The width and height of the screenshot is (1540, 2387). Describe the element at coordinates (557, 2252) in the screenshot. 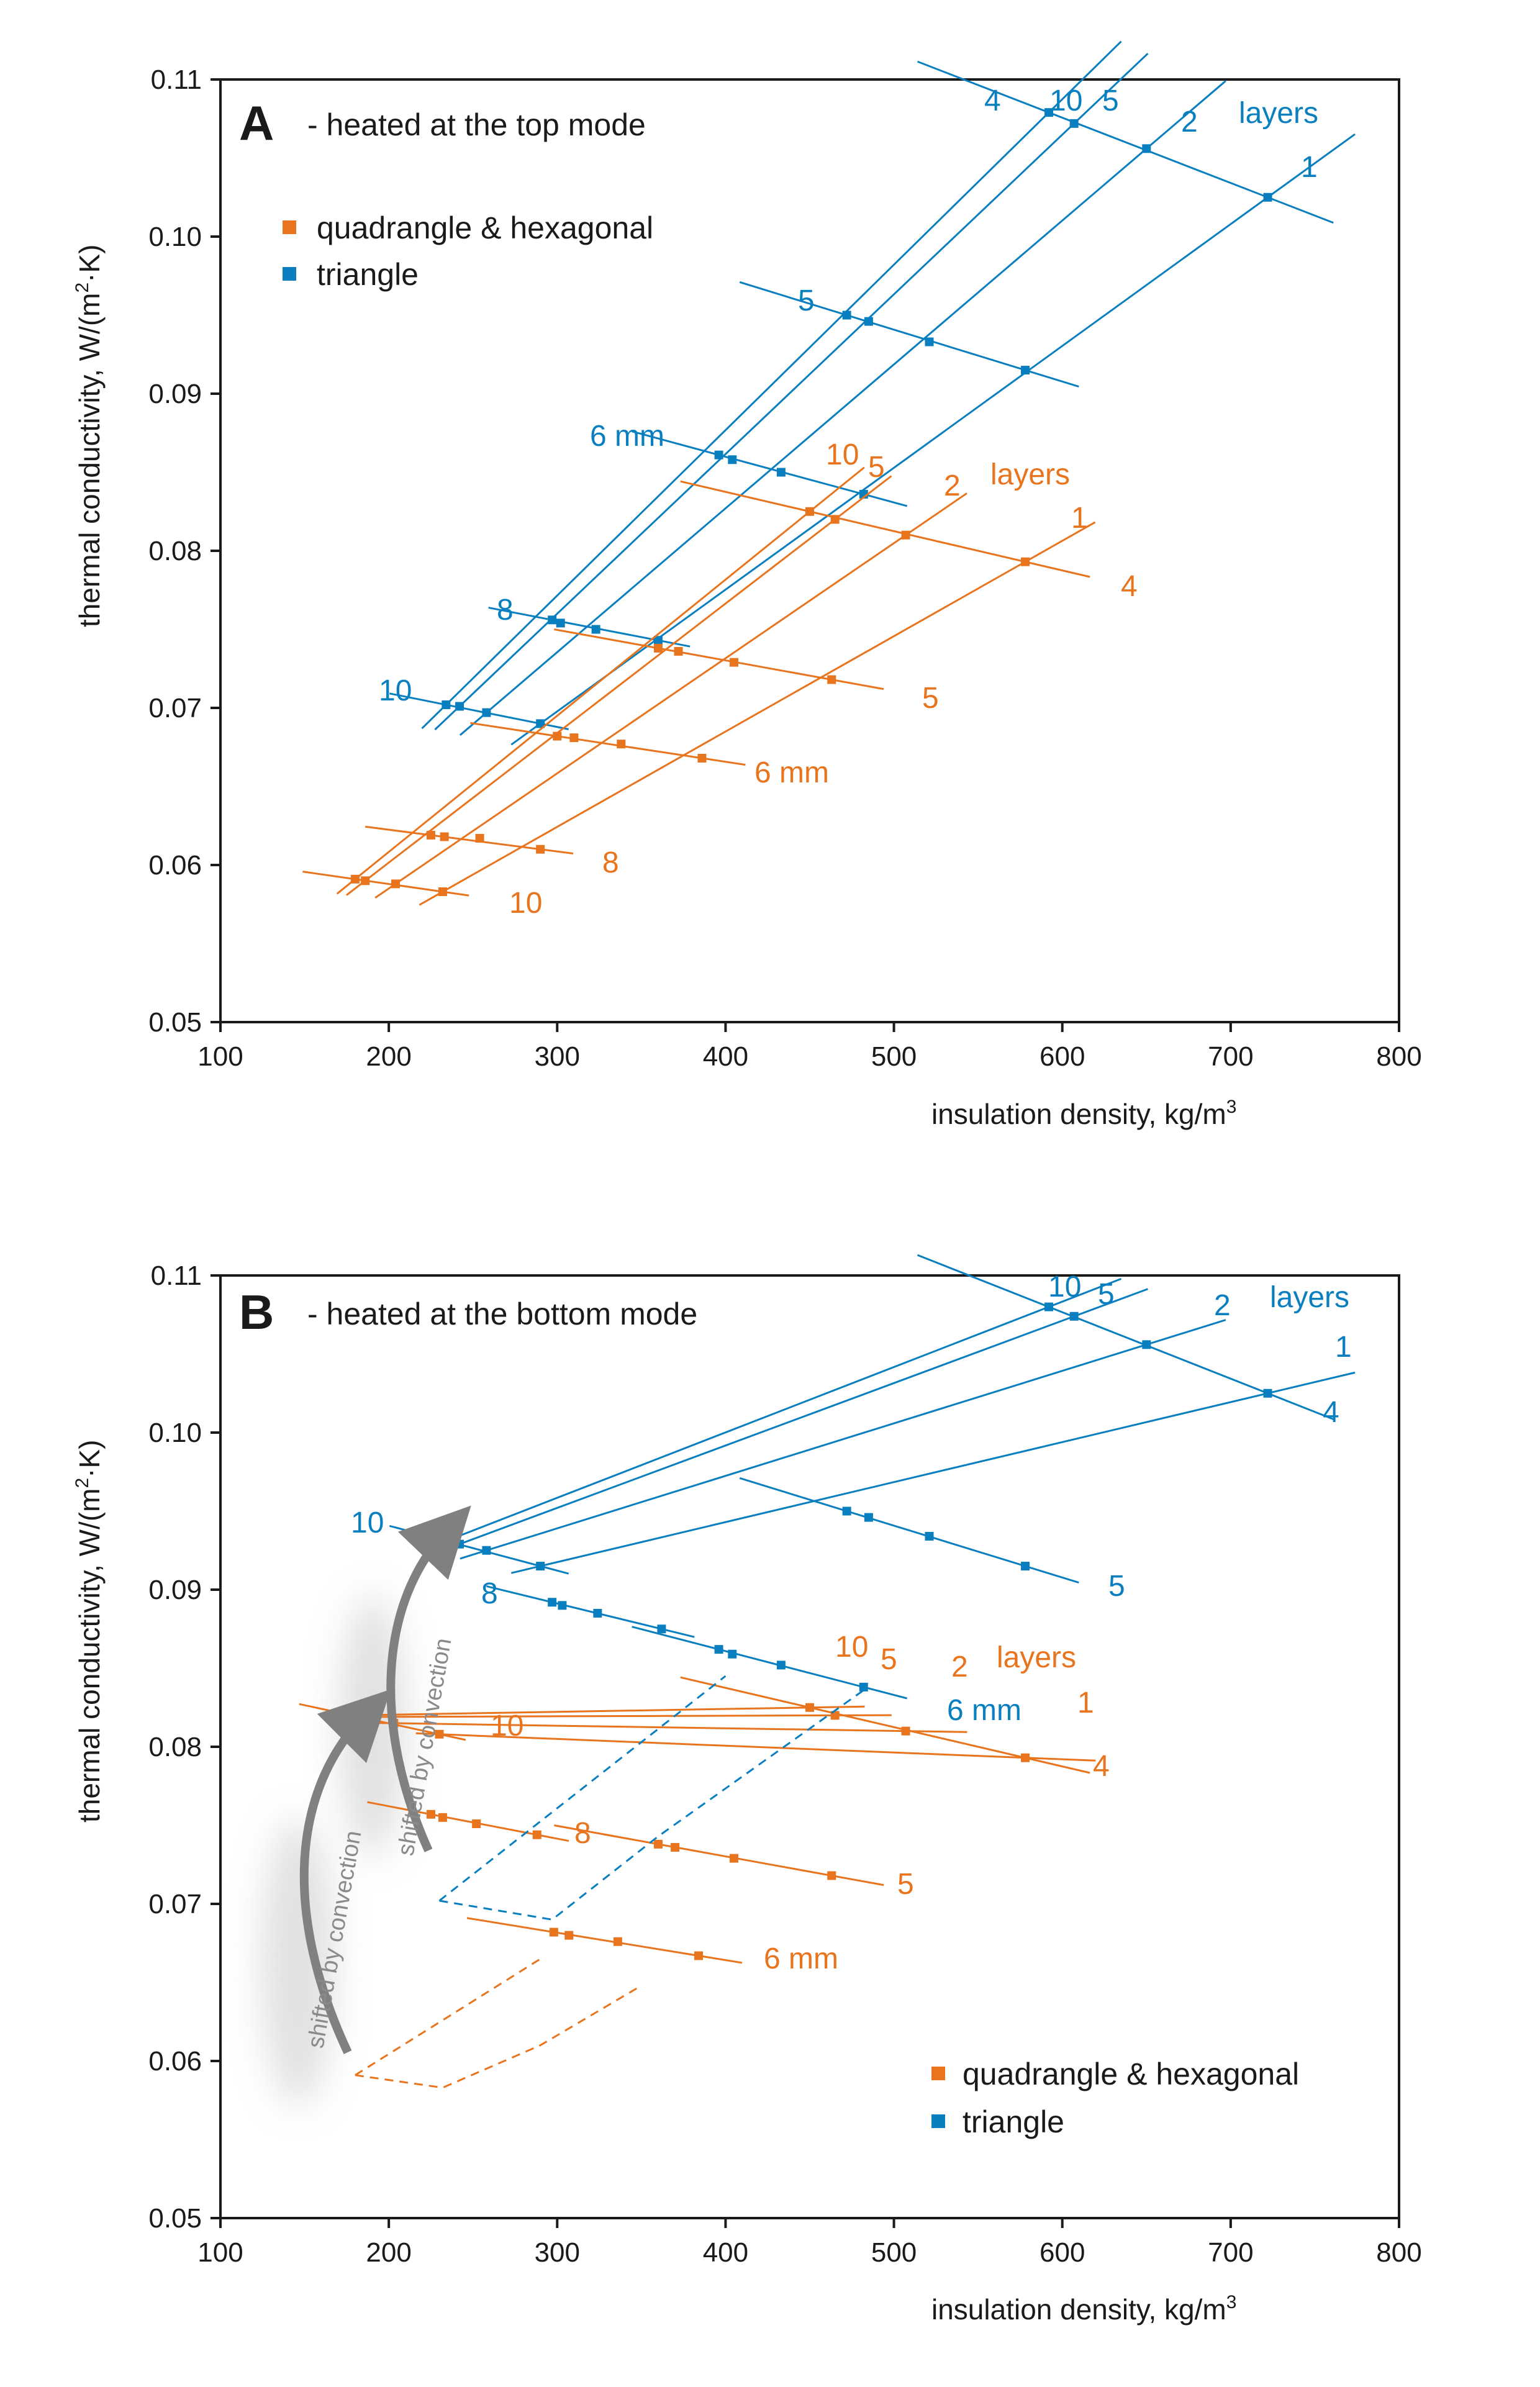

I see `x-tick-label: 300` at that location.